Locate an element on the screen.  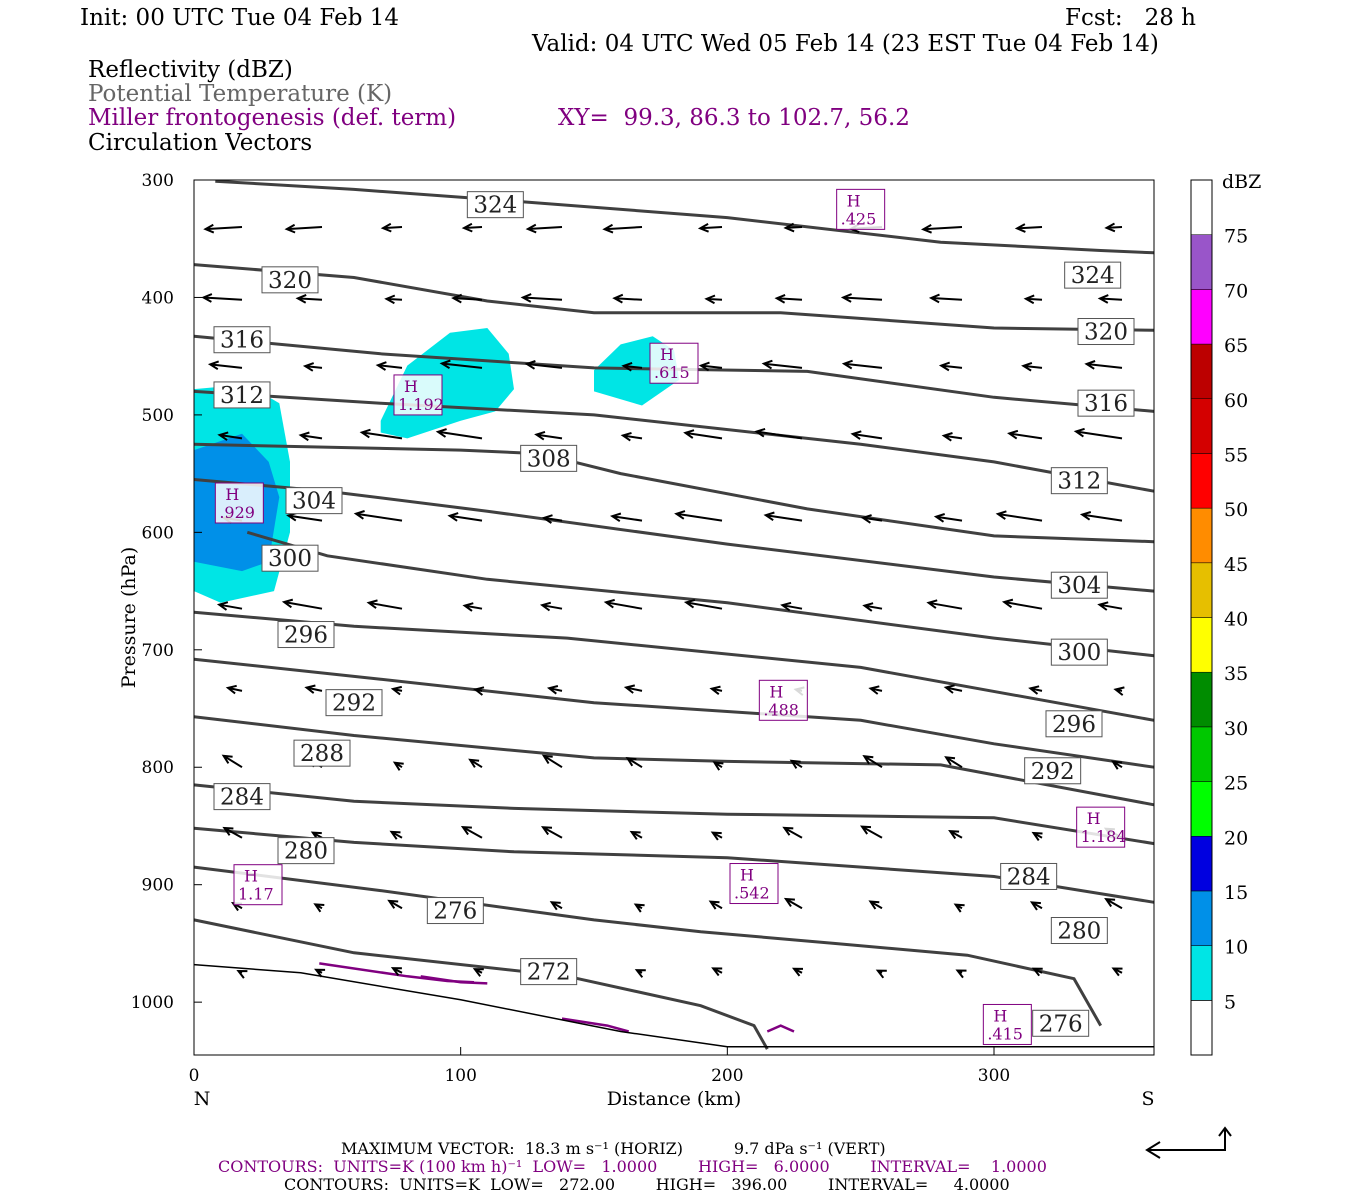
field-potential-temperature: Potential Temperature (K) is located at coordinates (240, 94).